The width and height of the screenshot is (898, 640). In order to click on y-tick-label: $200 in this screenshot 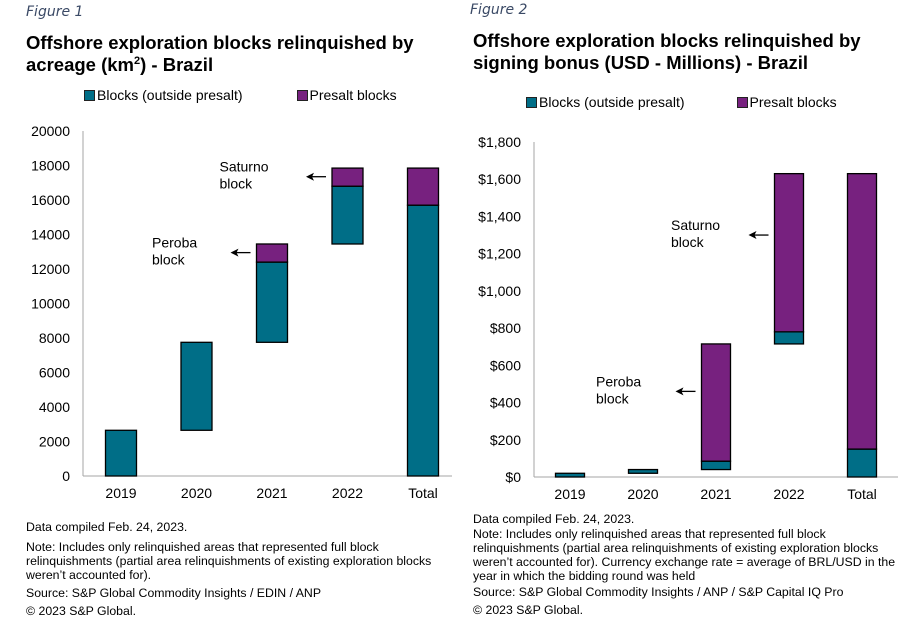, I will do `click(505, 440)`.